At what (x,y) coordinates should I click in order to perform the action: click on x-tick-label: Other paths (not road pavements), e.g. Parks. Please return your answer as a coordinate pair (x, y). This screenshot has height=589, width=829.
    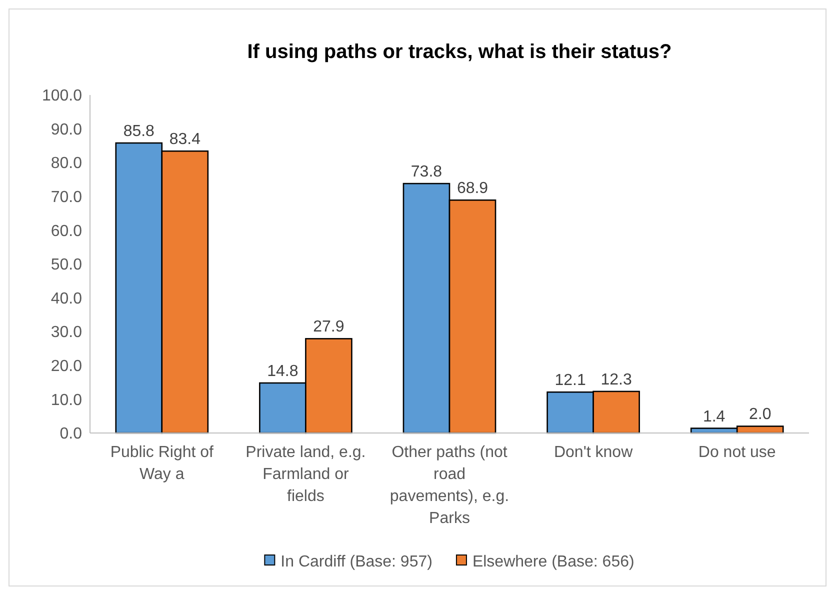
    Looking at the image, I should click on (450, 485).